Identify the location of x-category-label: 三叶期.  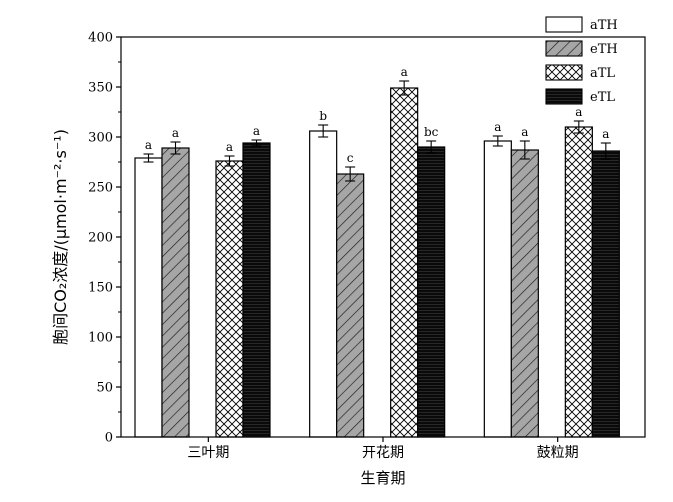
(208, 453).